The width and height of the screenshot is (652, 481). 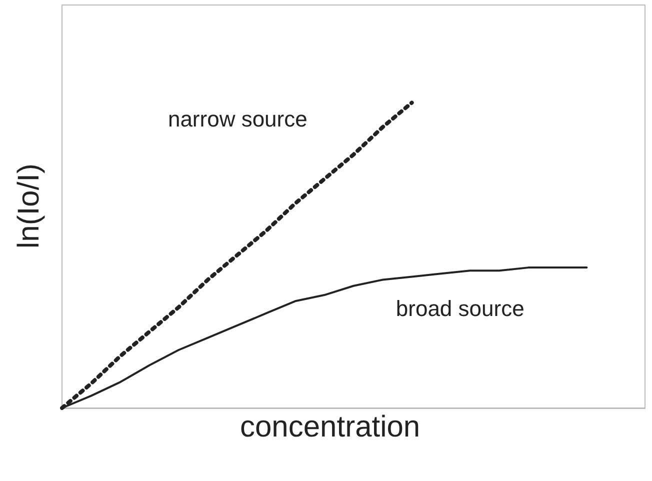 What do you see at coordinates (460, 309) in the screenshot?
I see `series-label: broad source` at bounding box center [460, 309].